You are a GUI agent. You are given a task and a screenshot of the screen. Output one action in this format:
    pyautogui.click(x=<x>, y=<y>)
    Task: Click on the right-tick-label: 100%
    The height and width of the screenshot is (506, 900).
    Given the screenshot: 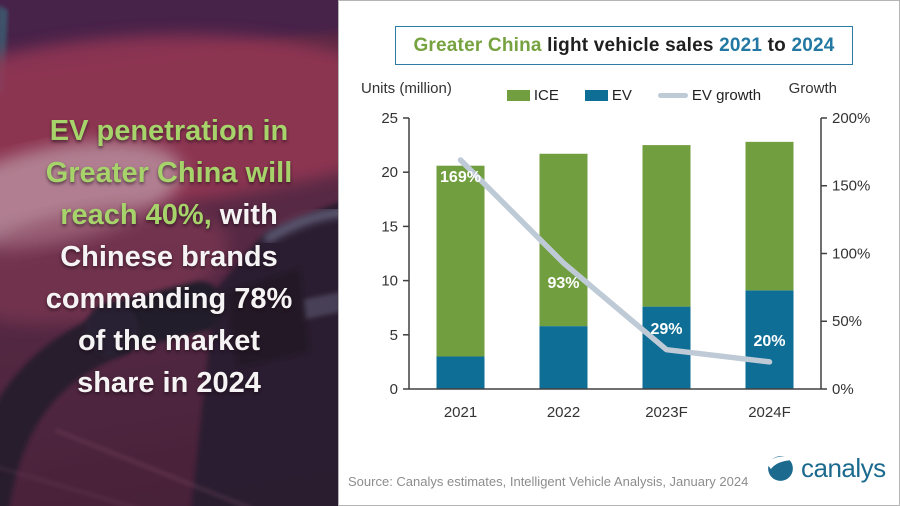 What is the action you would take?
    pyautogui.click(x=851, y=253)
    